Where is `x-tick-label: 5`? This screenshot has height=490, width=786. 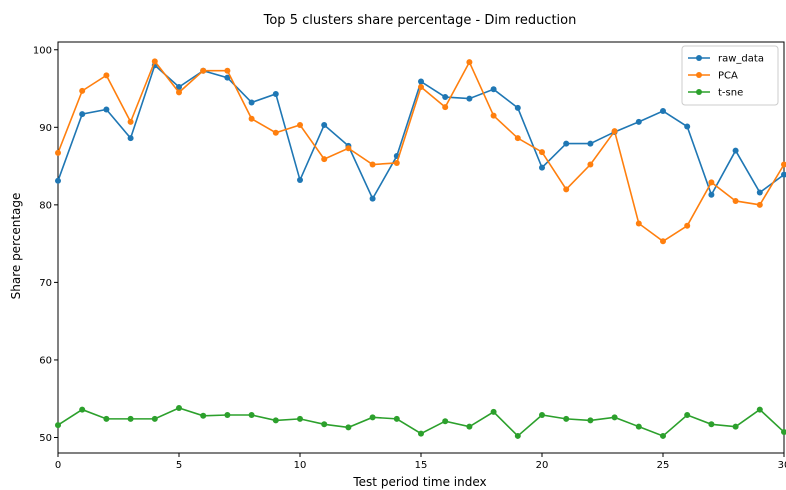 x-tick-label: 5 is located at coordinates (179, 465).